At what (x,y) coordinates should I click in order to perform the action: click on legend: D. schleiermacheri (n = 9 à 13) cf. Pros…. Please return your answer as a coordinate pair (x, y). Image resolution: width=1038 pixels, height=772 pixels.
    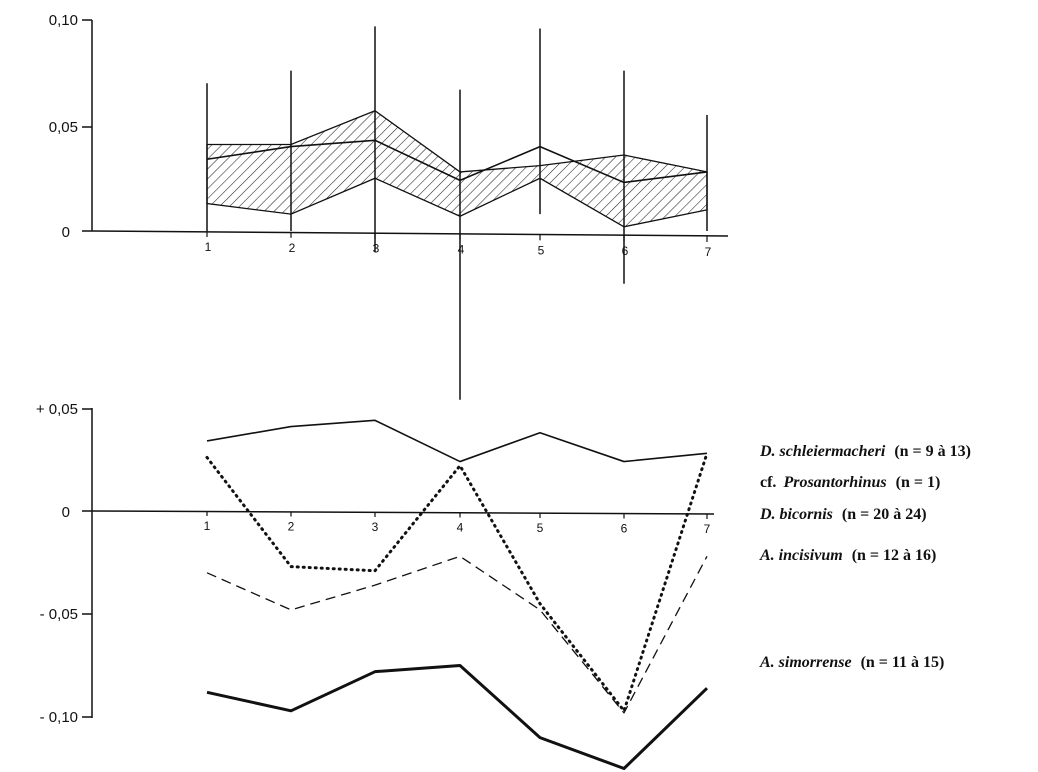
    Looking at the image, I should click on (865, 557).